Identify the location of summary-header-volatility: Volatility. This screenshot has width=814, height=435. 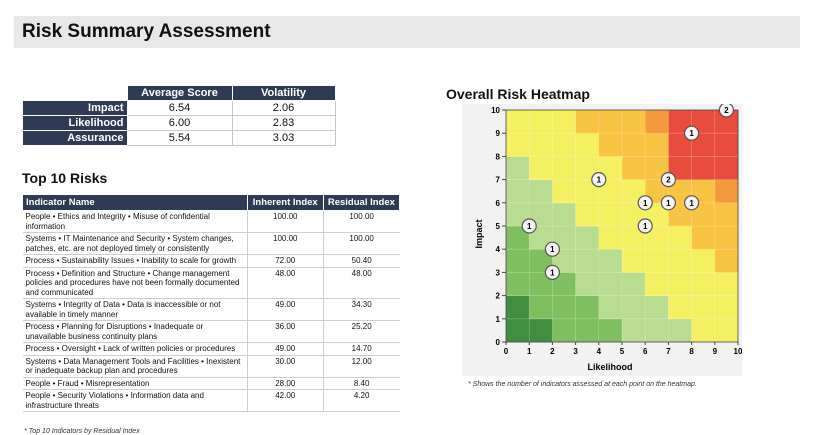
(283, 93).